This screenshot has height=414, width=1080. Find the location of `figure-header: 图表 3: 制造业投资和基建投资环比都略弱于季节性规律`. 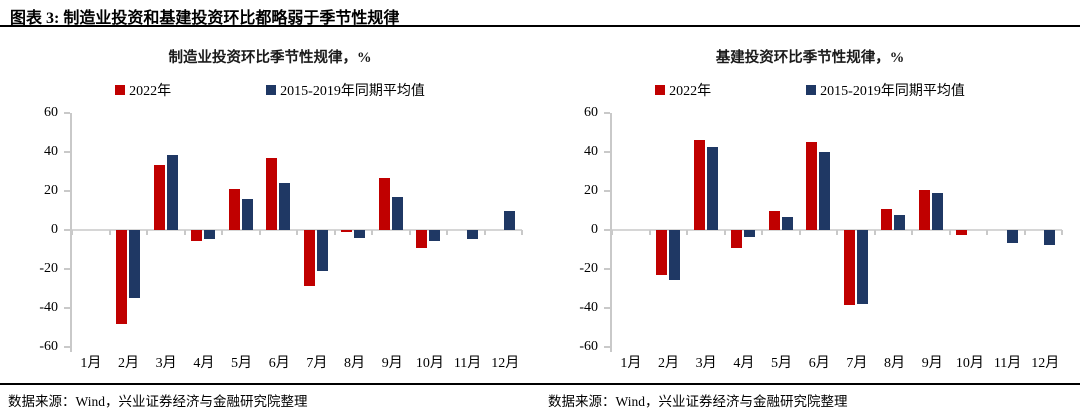

figure-header: 图表 3: 制造业投资和基建投资环比都略弱于季节性规律 is located at coordinates (540, 13).